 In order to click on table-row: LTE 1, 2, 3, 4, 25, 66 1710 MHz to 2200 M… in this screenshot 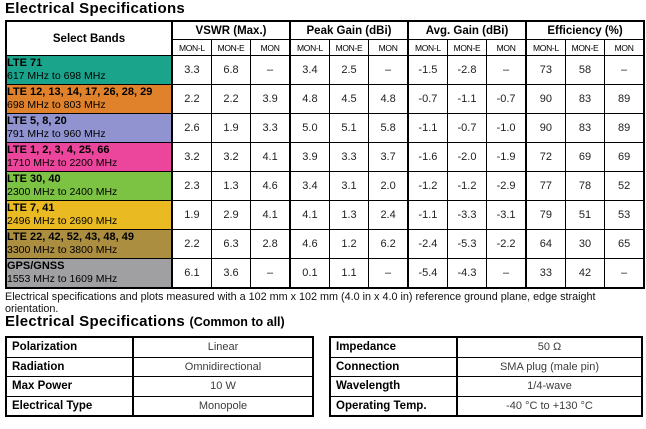, I will do `click(325, 157)`.